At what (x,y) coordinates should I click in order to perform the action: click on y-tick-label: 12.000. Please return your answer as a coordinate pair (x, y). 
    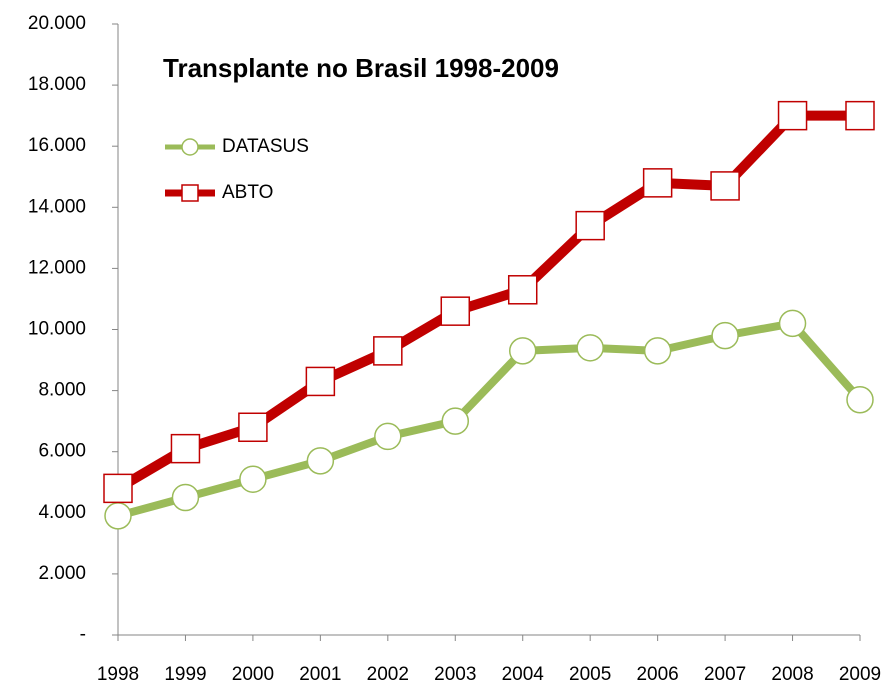
    Looking at the image, I should click on (57, 267).